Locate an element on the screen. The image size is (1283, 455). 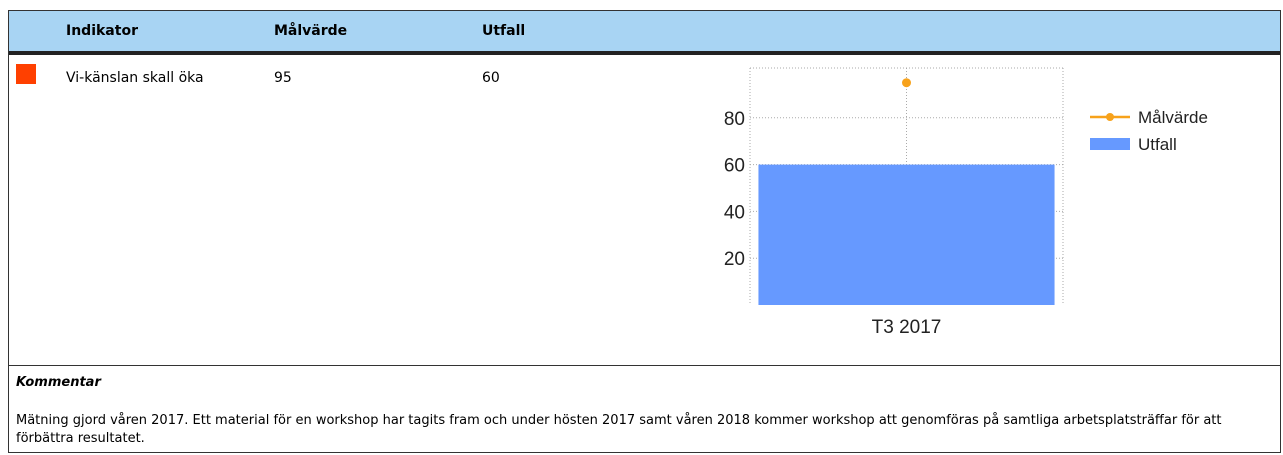
comment-title: Kommentar is located at coordinates (58, 382).